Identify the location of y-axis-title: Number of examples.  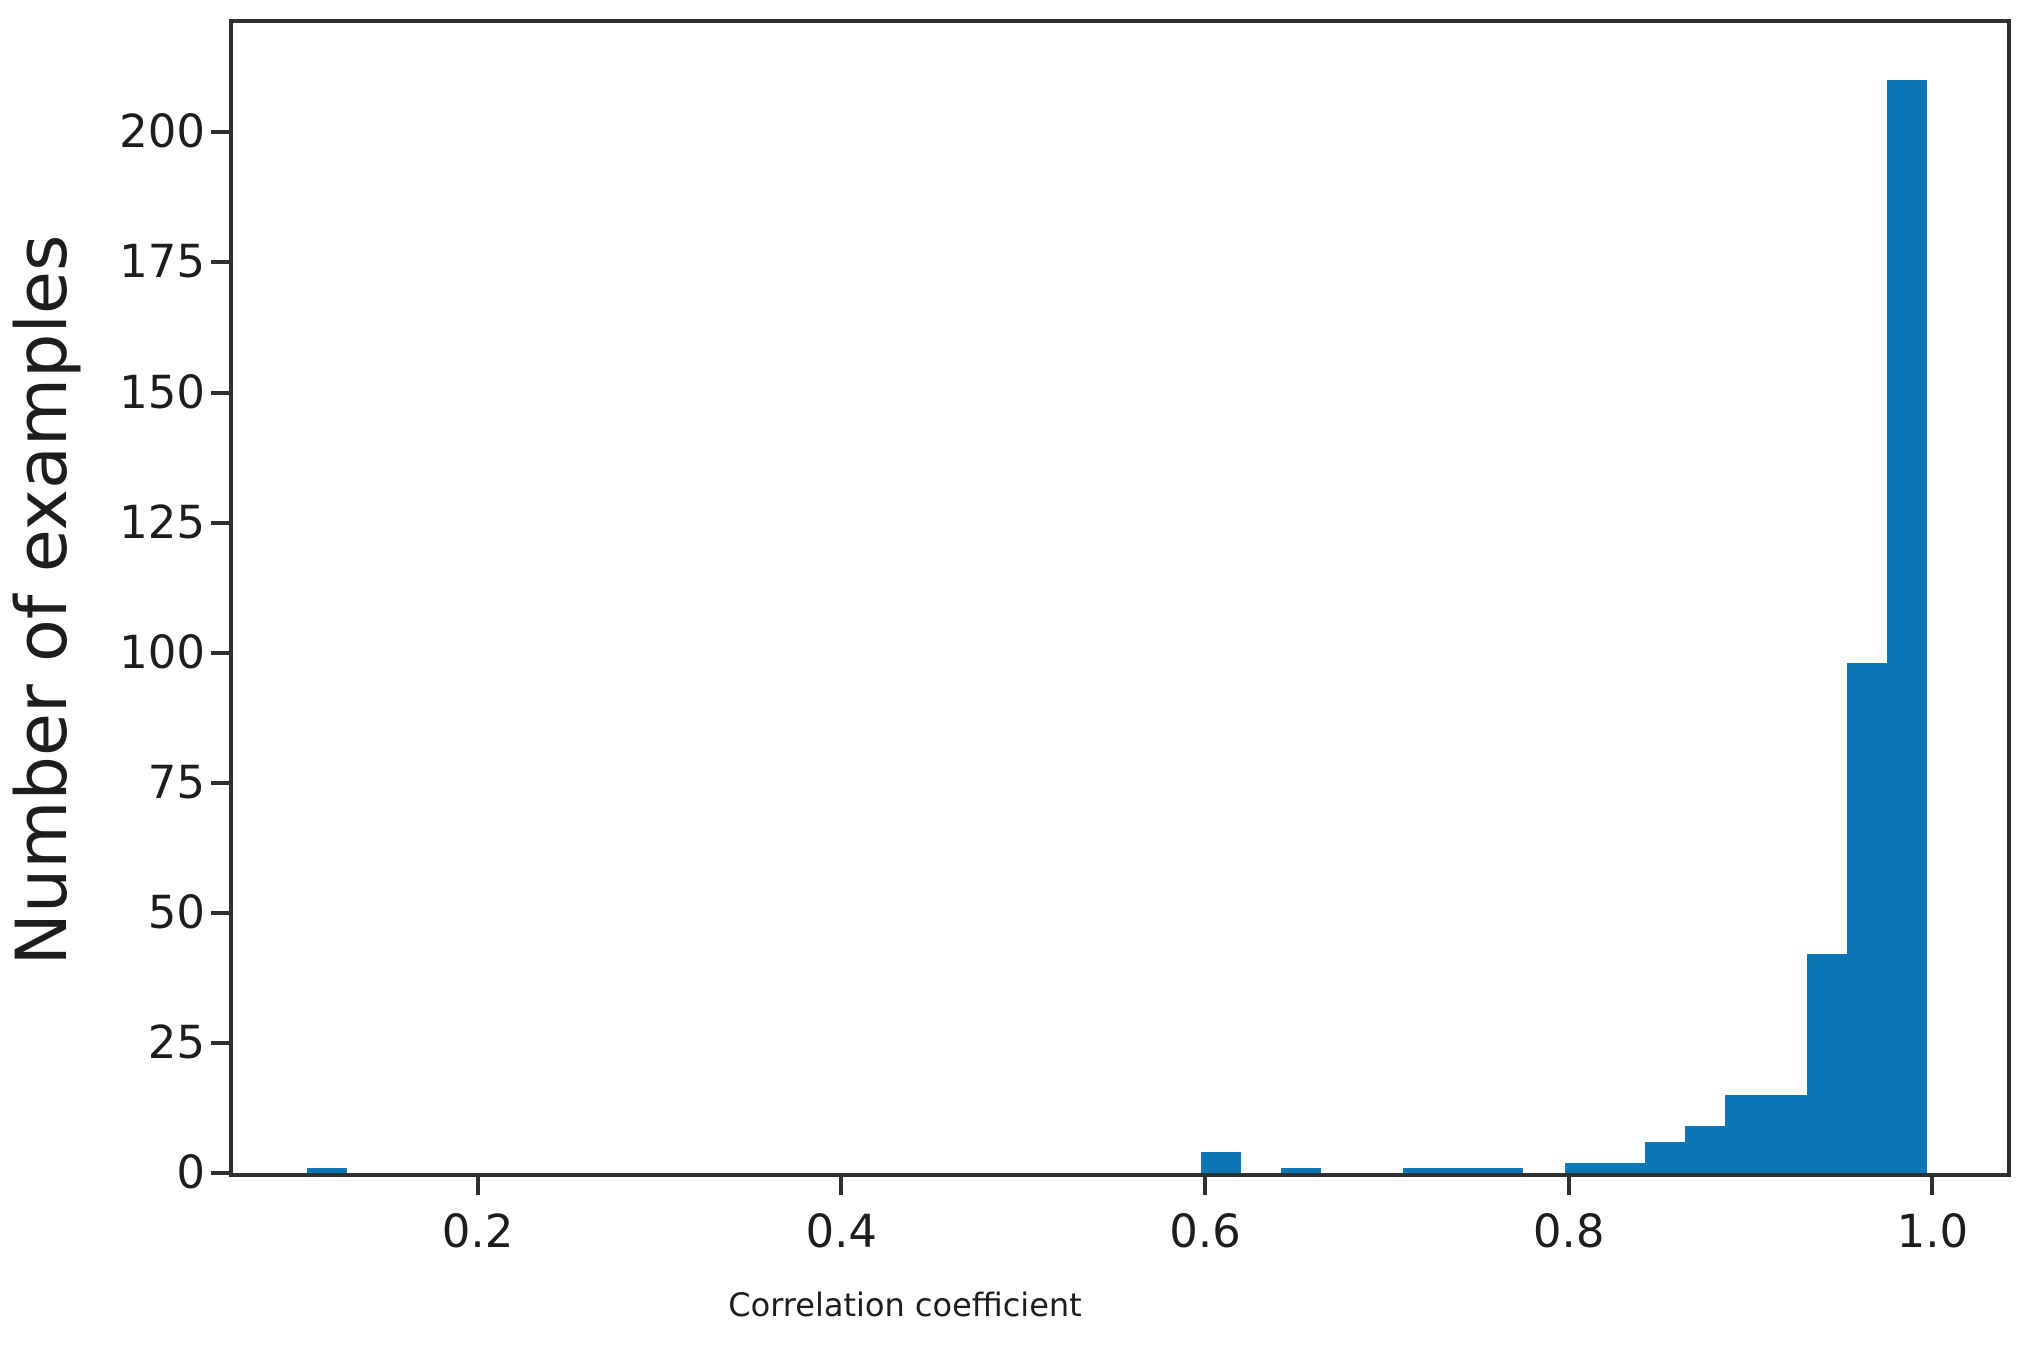
(42, 600).